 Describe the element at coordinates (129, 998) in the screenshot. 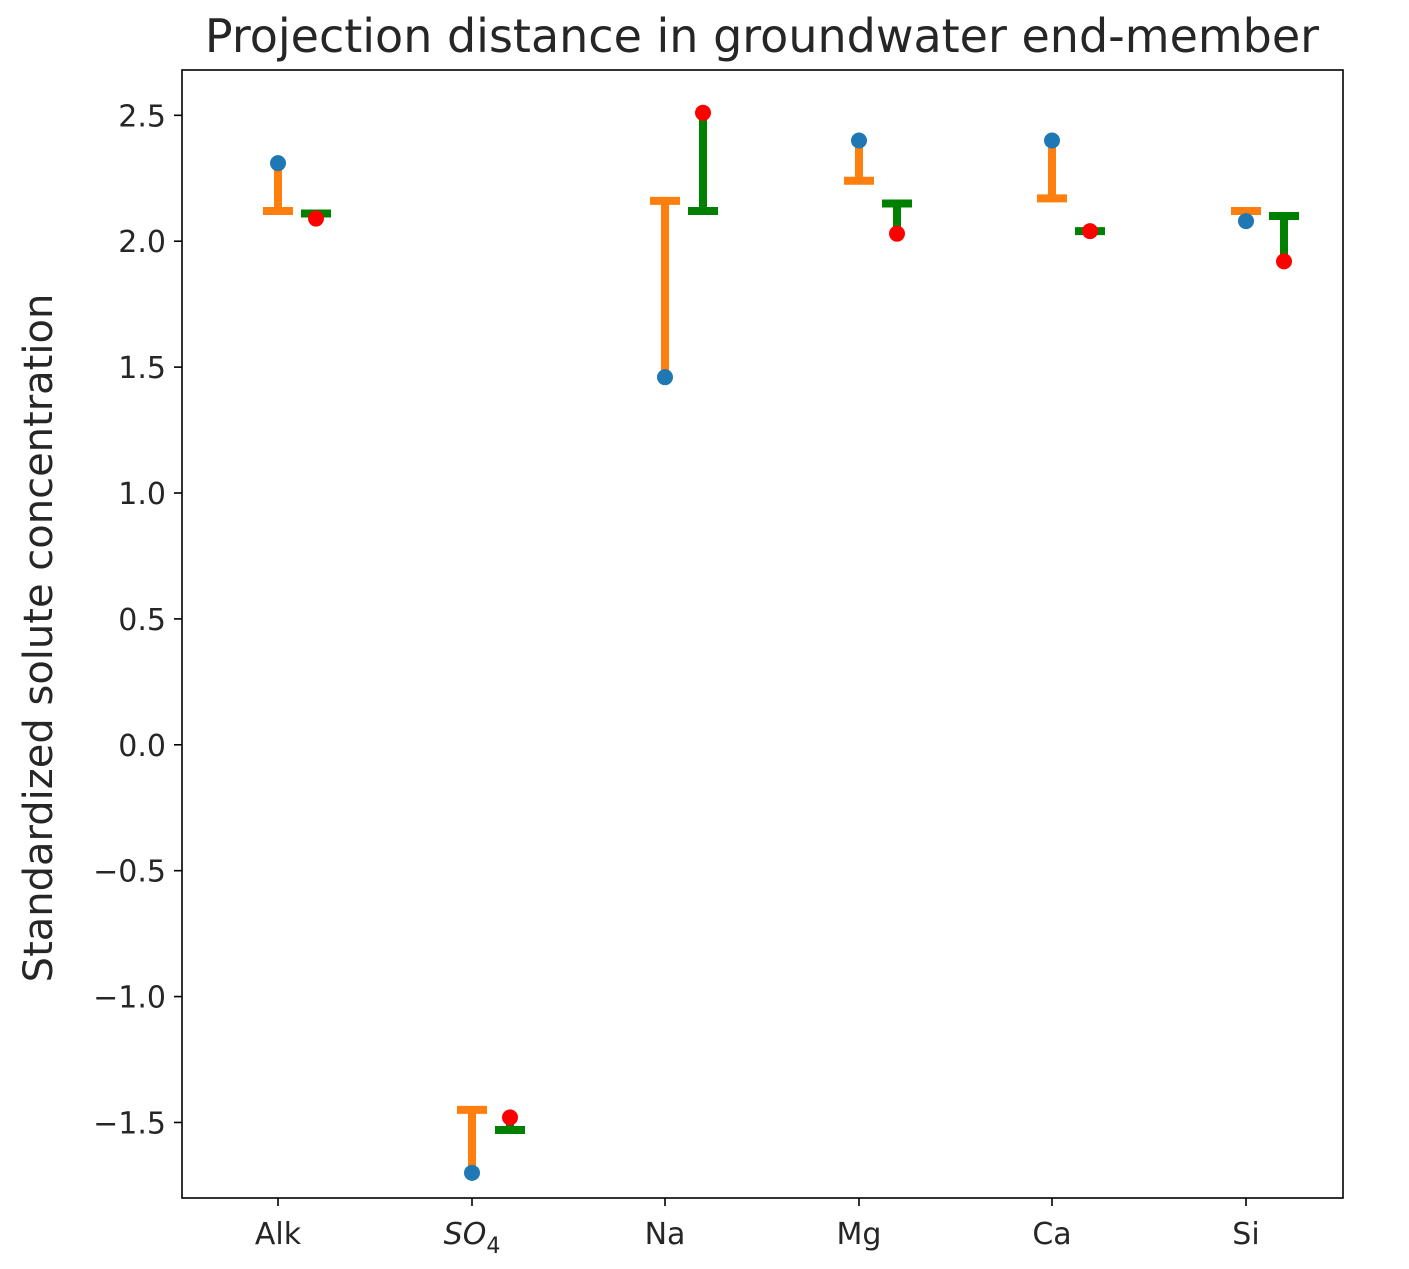

I see `y-tick-label: −1.0` at that location.